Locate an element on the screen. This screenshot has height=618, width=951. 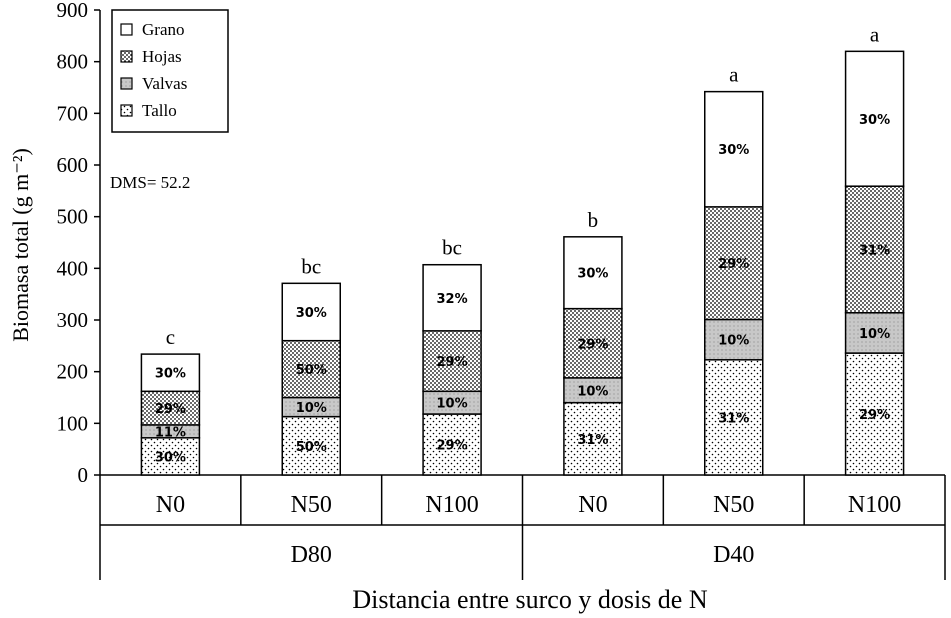
y-tick-label: 600 is located at coordinates (73, 165).